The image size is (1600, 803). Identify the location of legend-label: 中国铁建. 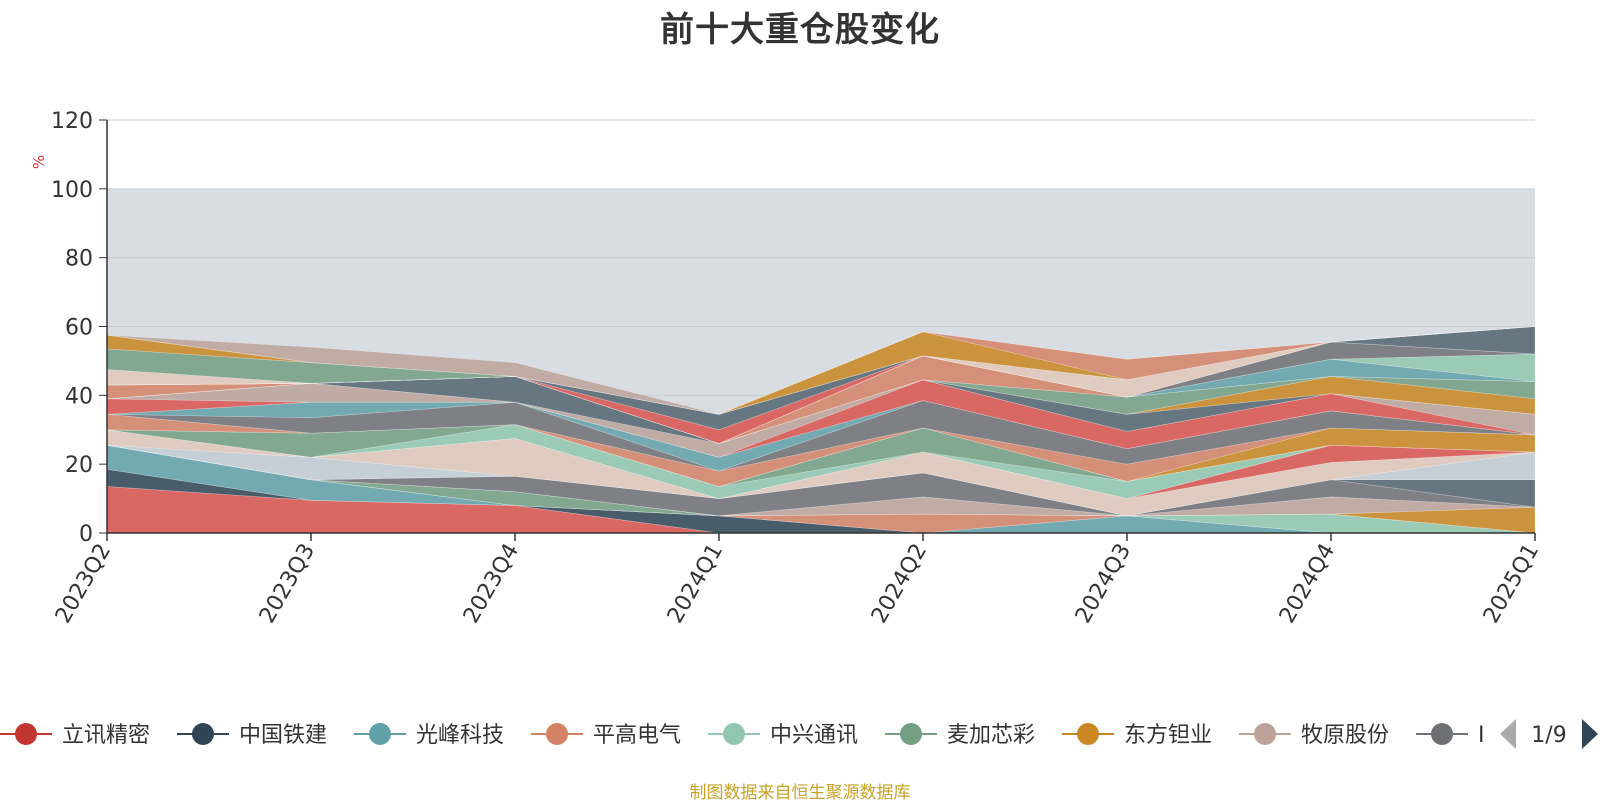
(283, 735).